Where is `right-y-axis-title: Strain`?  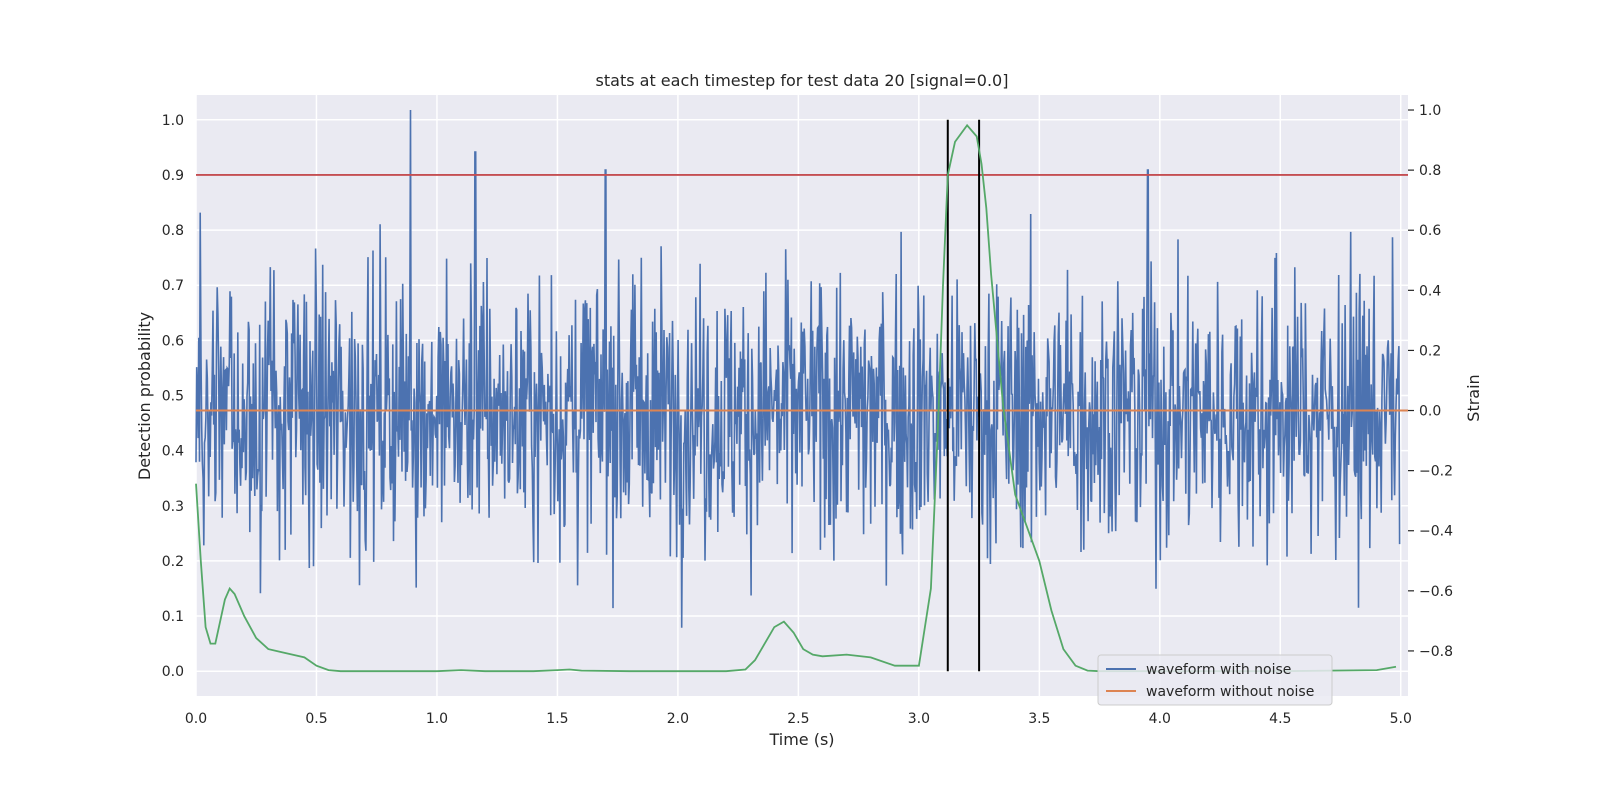
right-y-axis-title: Strain is located at coordinates (1473, 397).